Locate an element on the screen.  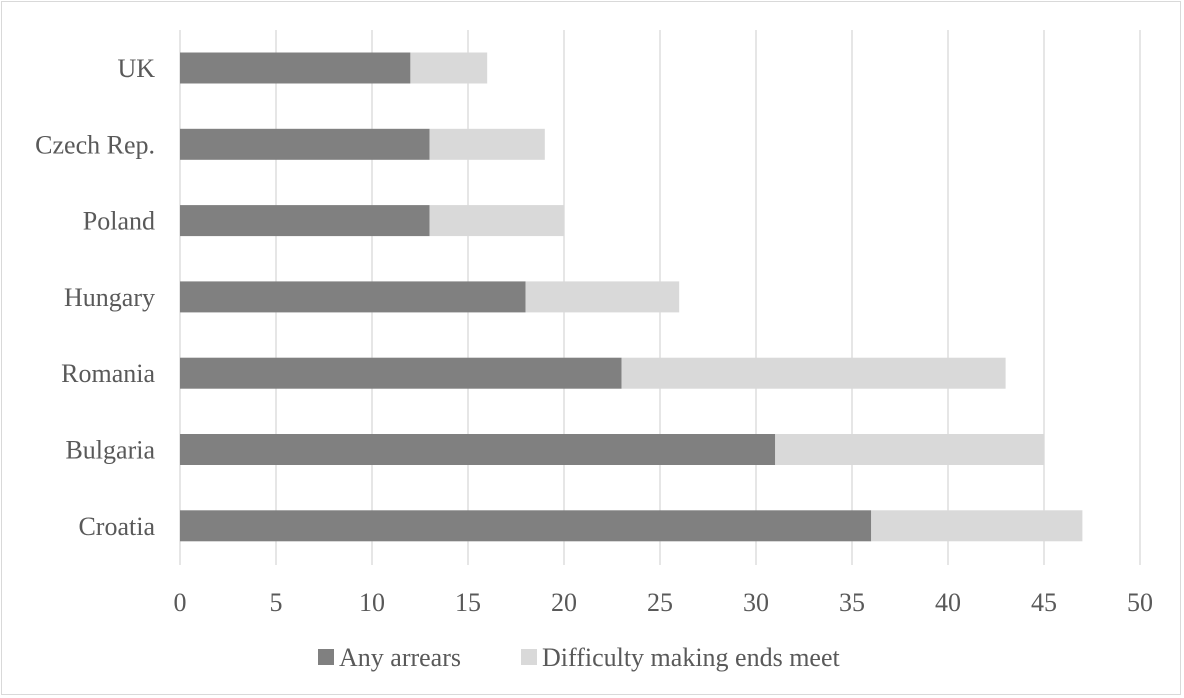
x-tick-label: 40 is located at coordinates (948, 602).